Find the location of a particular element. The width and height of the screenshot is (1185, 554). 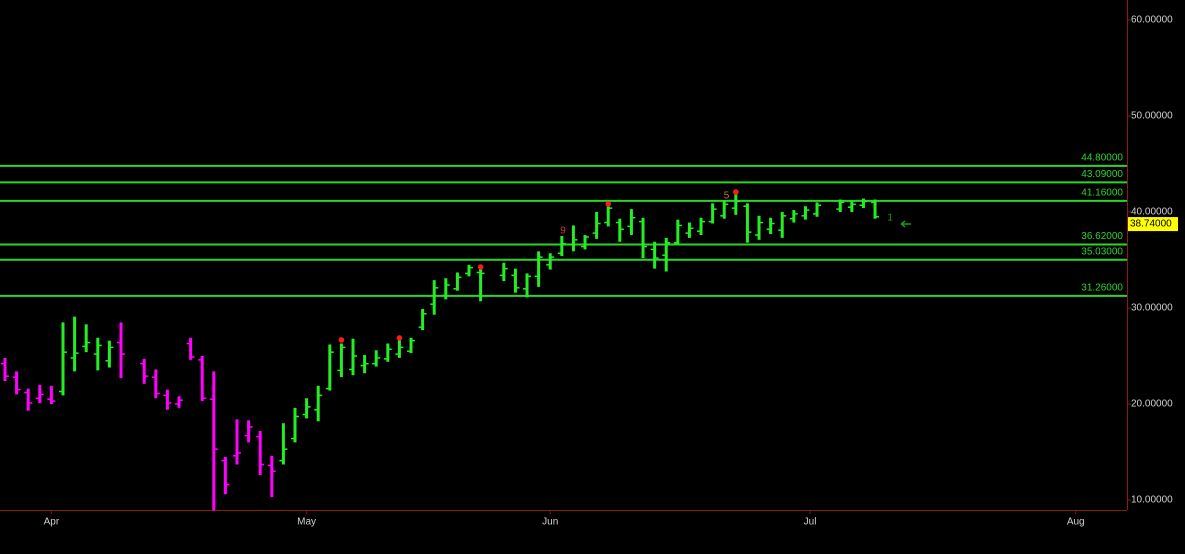

arrow is located at coordinates (906, 224).